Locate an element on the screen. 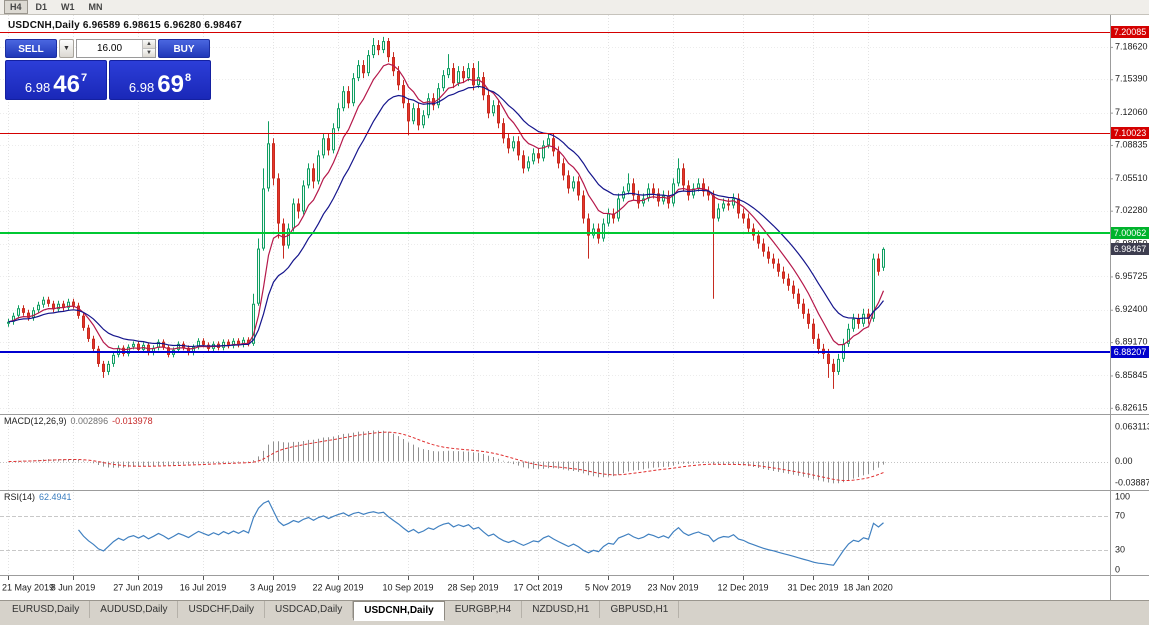 The image size is (1149, 625). volume-value: 16.00 is located at coordinates (109, 48).